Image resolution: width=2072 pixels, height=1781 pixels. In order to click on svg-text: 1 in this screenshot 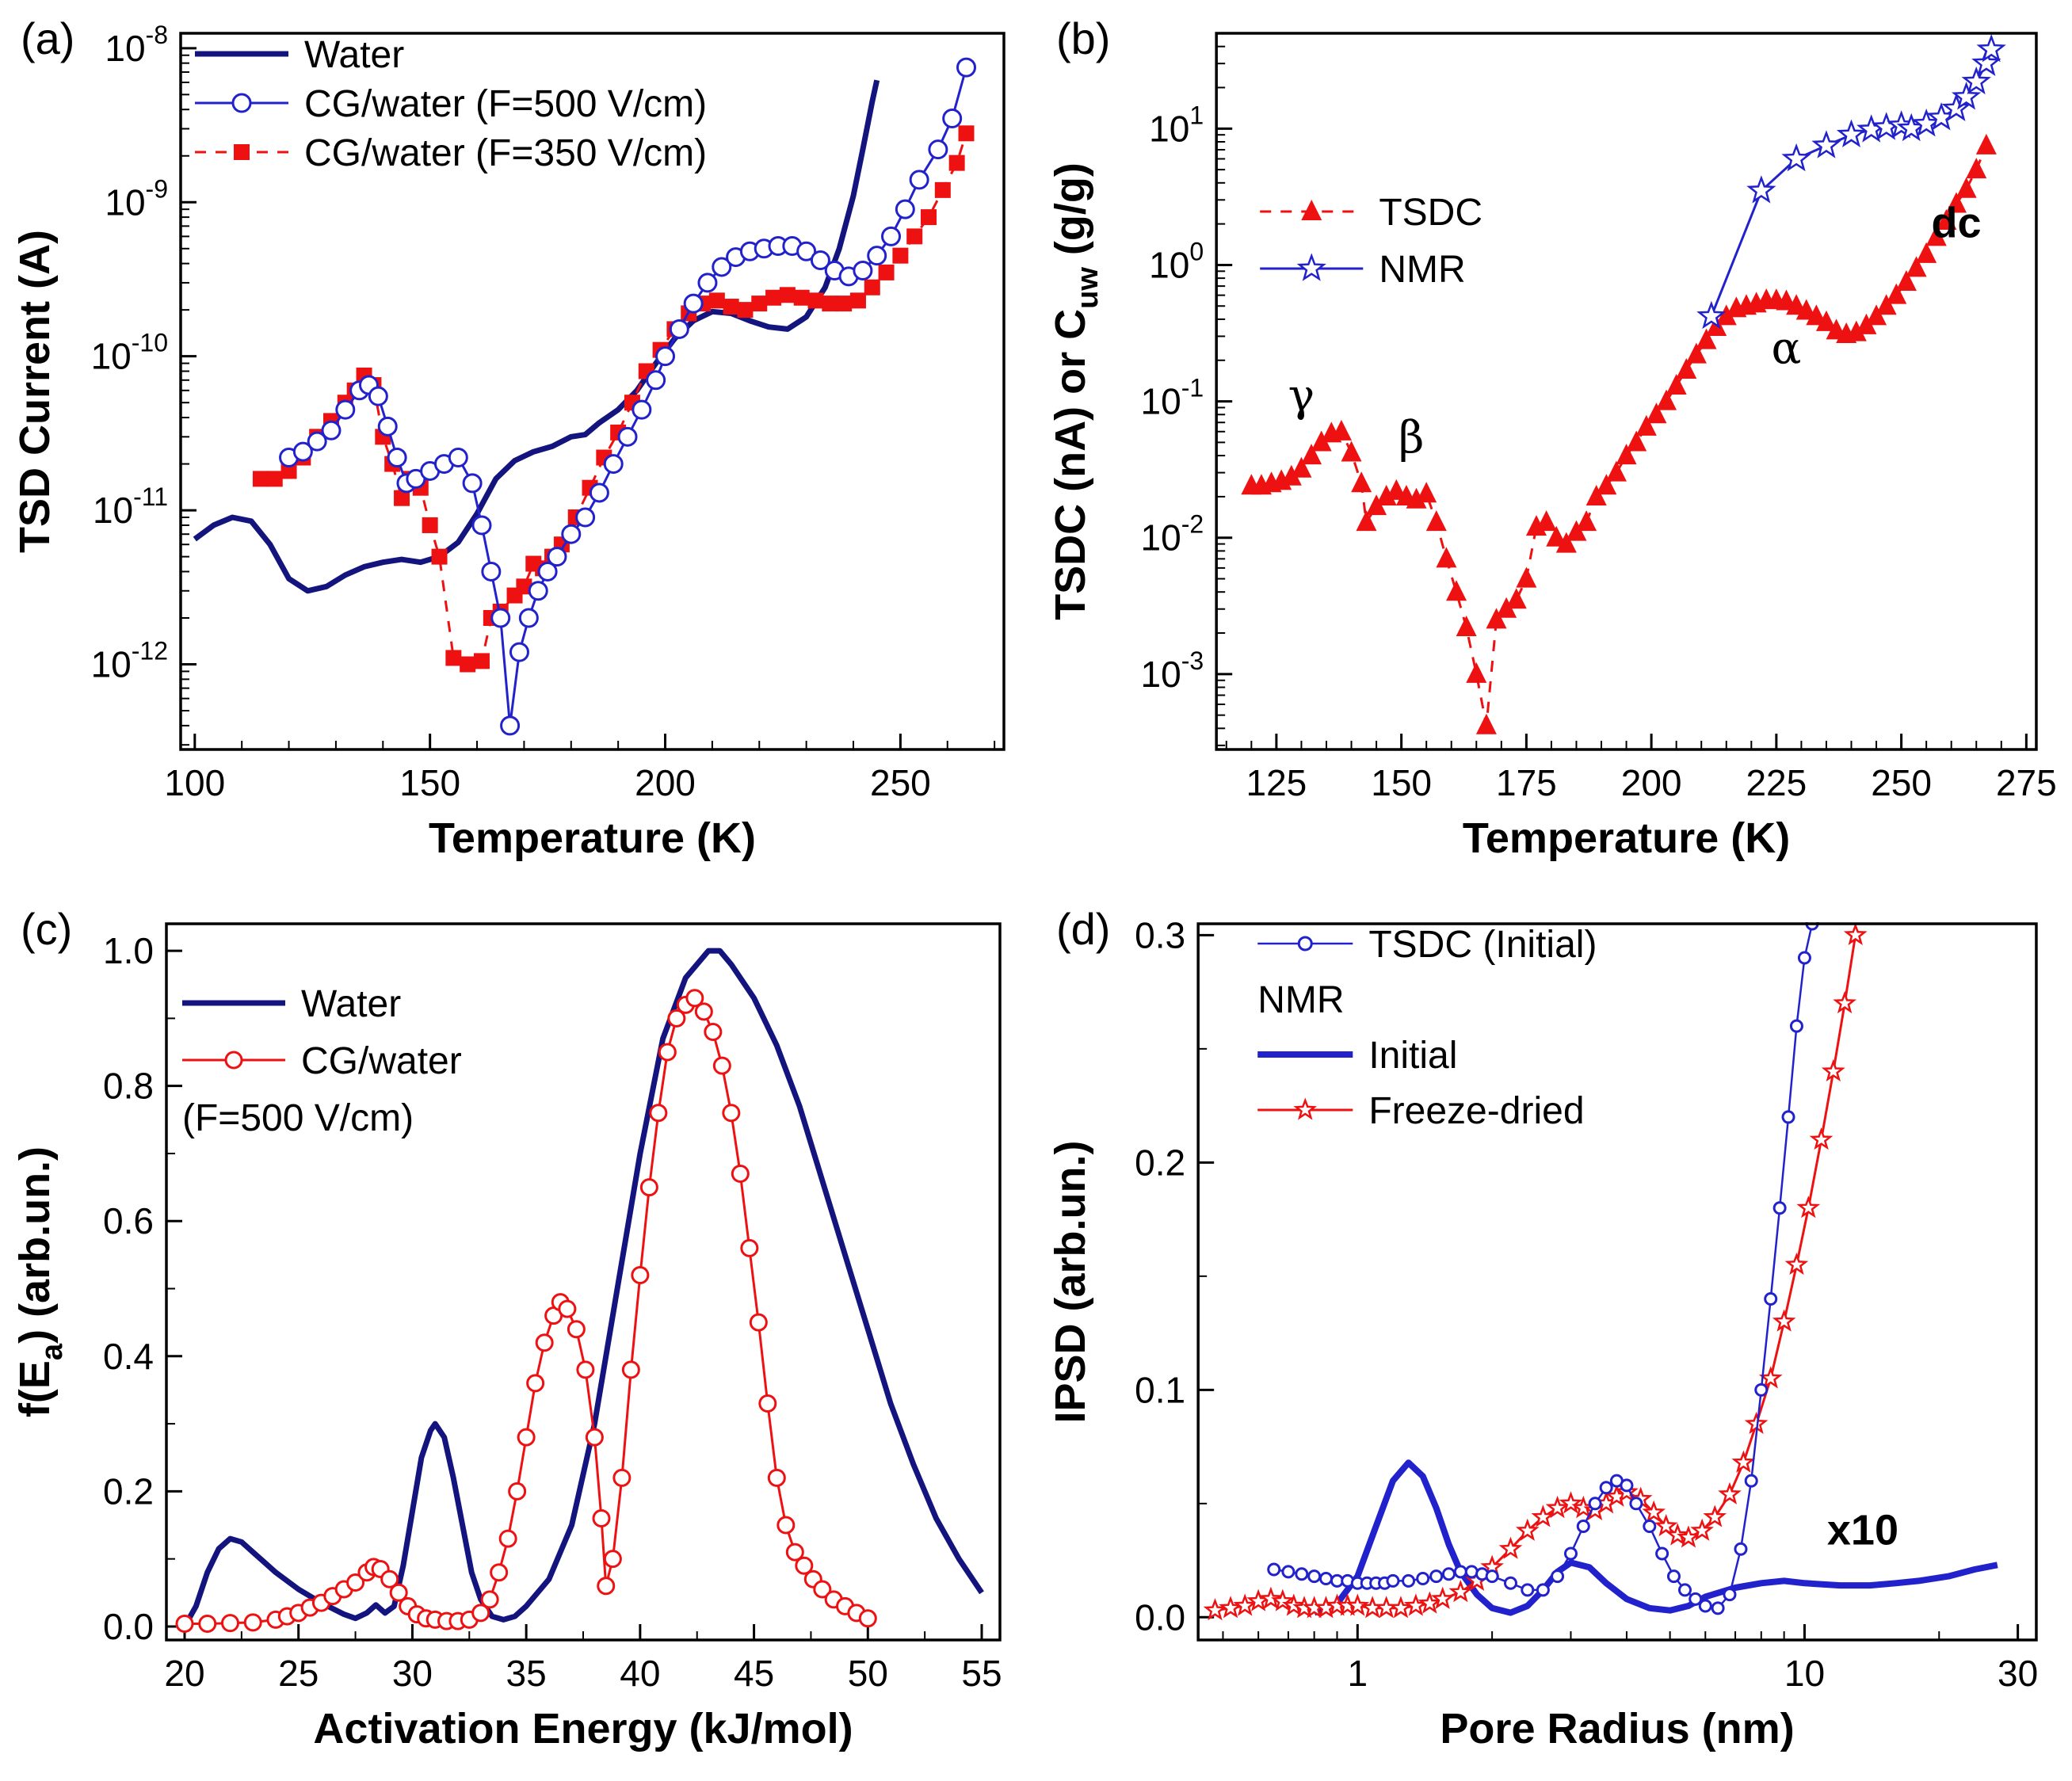, I will do `click(1358, 1673)`.